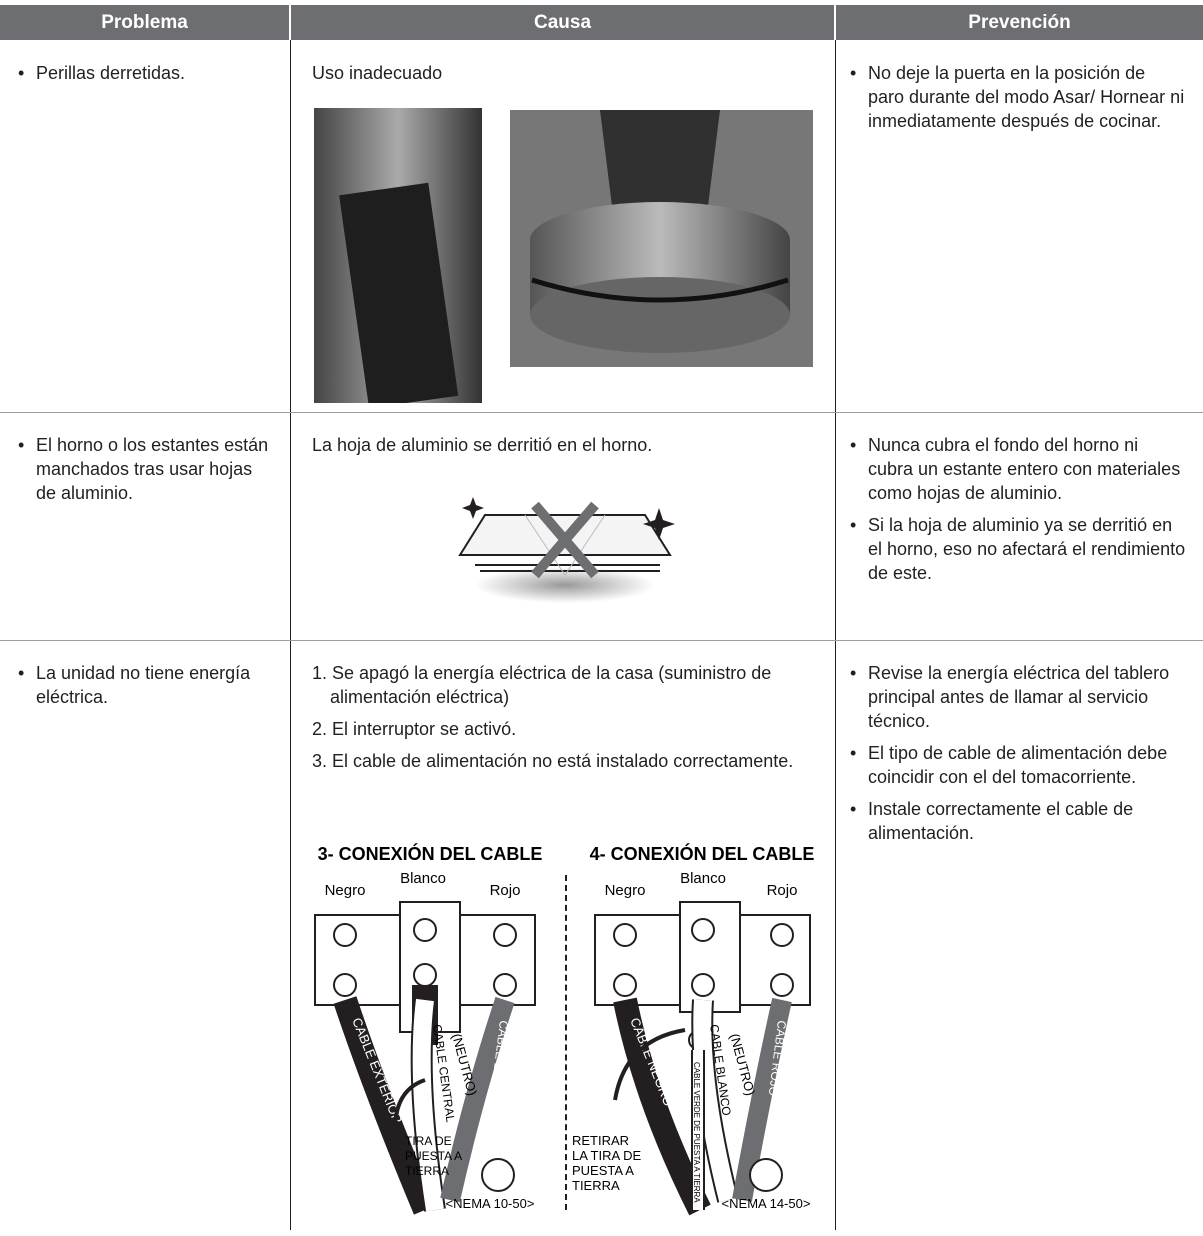 The image size is (1203, 1236). I want to click on cable-label: CABLE VERDE DE PUESTA A TIERRA, so click(696, 1132).